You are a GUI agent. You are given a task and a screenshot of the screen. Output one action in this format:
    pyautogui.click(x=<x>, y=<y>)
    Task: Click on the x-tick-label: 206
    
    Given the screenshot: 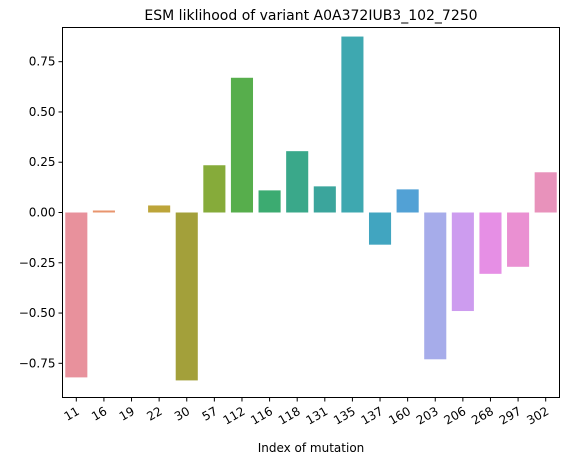 What is the action you would take?
    pyautogui.click(x=455, y=416)
    